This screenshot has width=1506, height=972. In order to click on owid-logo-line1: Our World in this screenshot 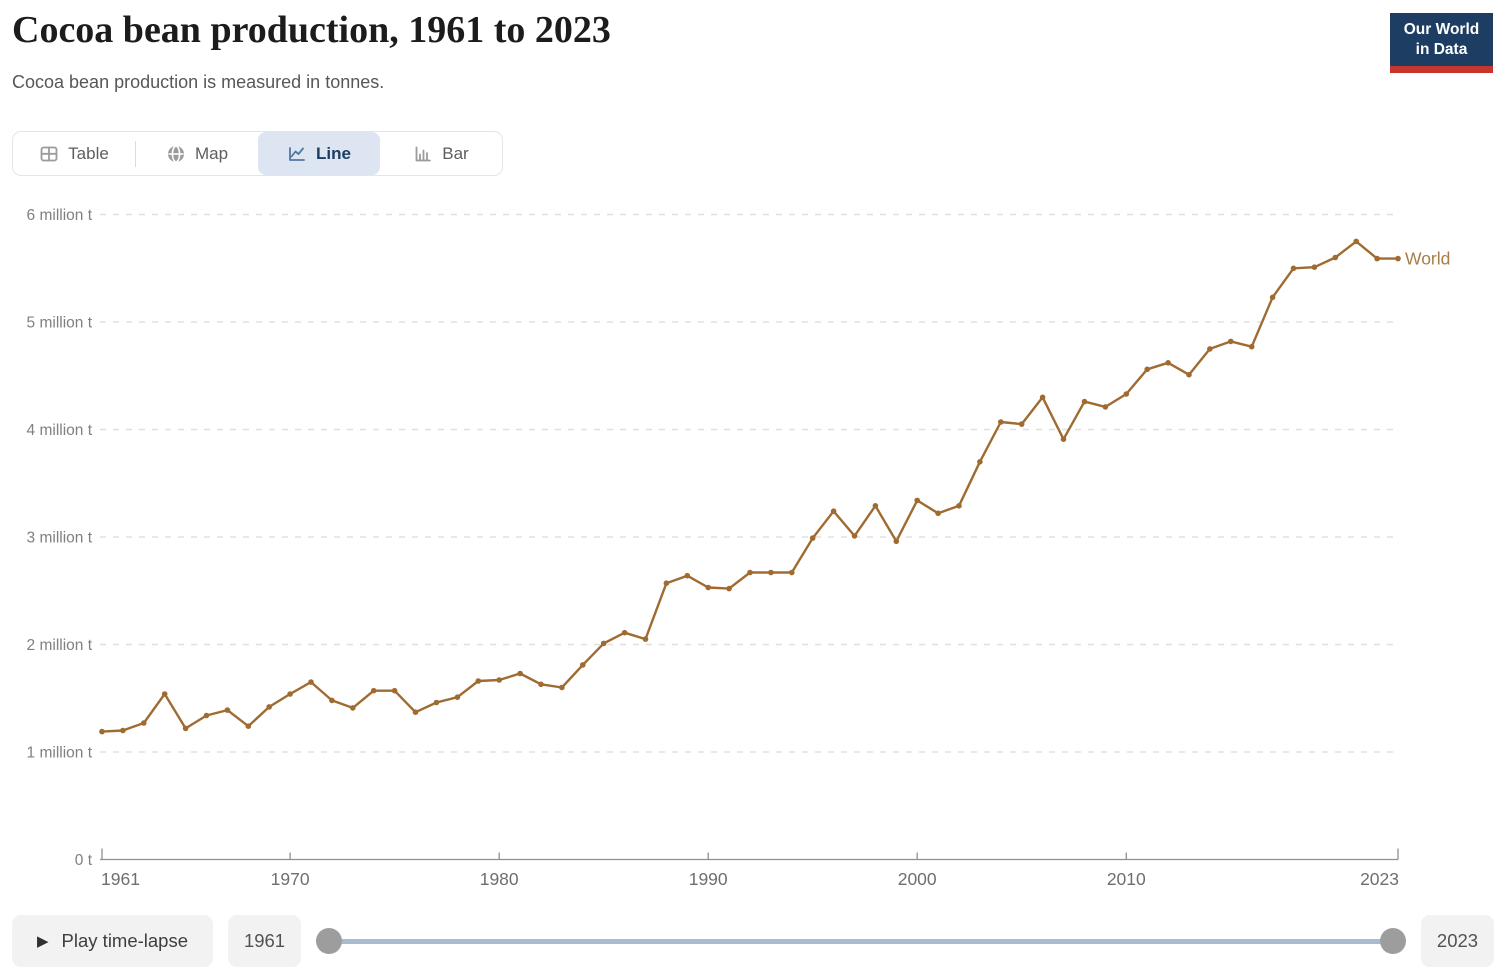, I will do `click(1441, 29)`.